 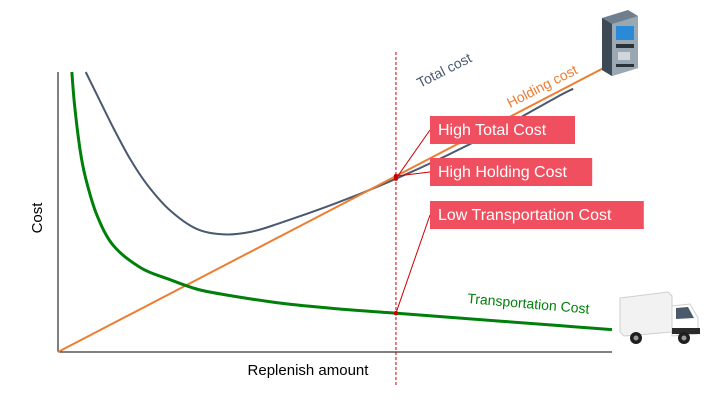 I want to click on series-label-transportation-cost: Transportation Cost, so click(x=528, y=303).